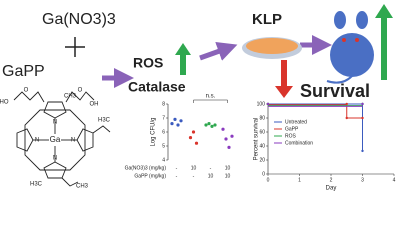  What do you see at coordinates (94, 105) in the screenshot?
I see `atom-label: OH` at bounding box center [94, 105].